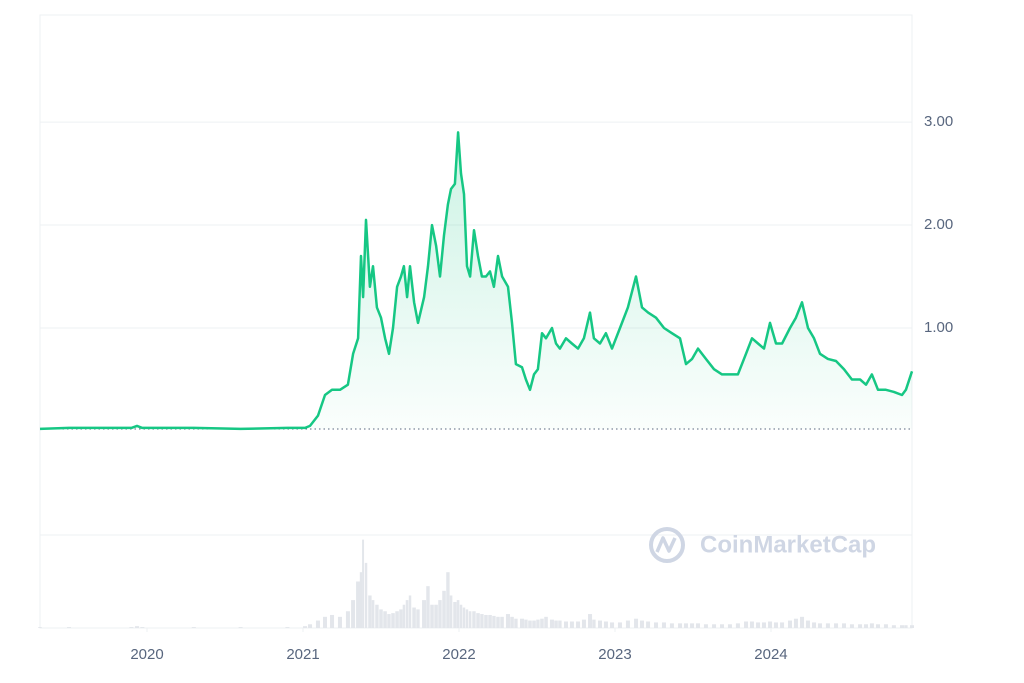 The width and height of the screenshot is (1024, 683). I want to click on y-tick-label: 1.00, so click(938, 327).